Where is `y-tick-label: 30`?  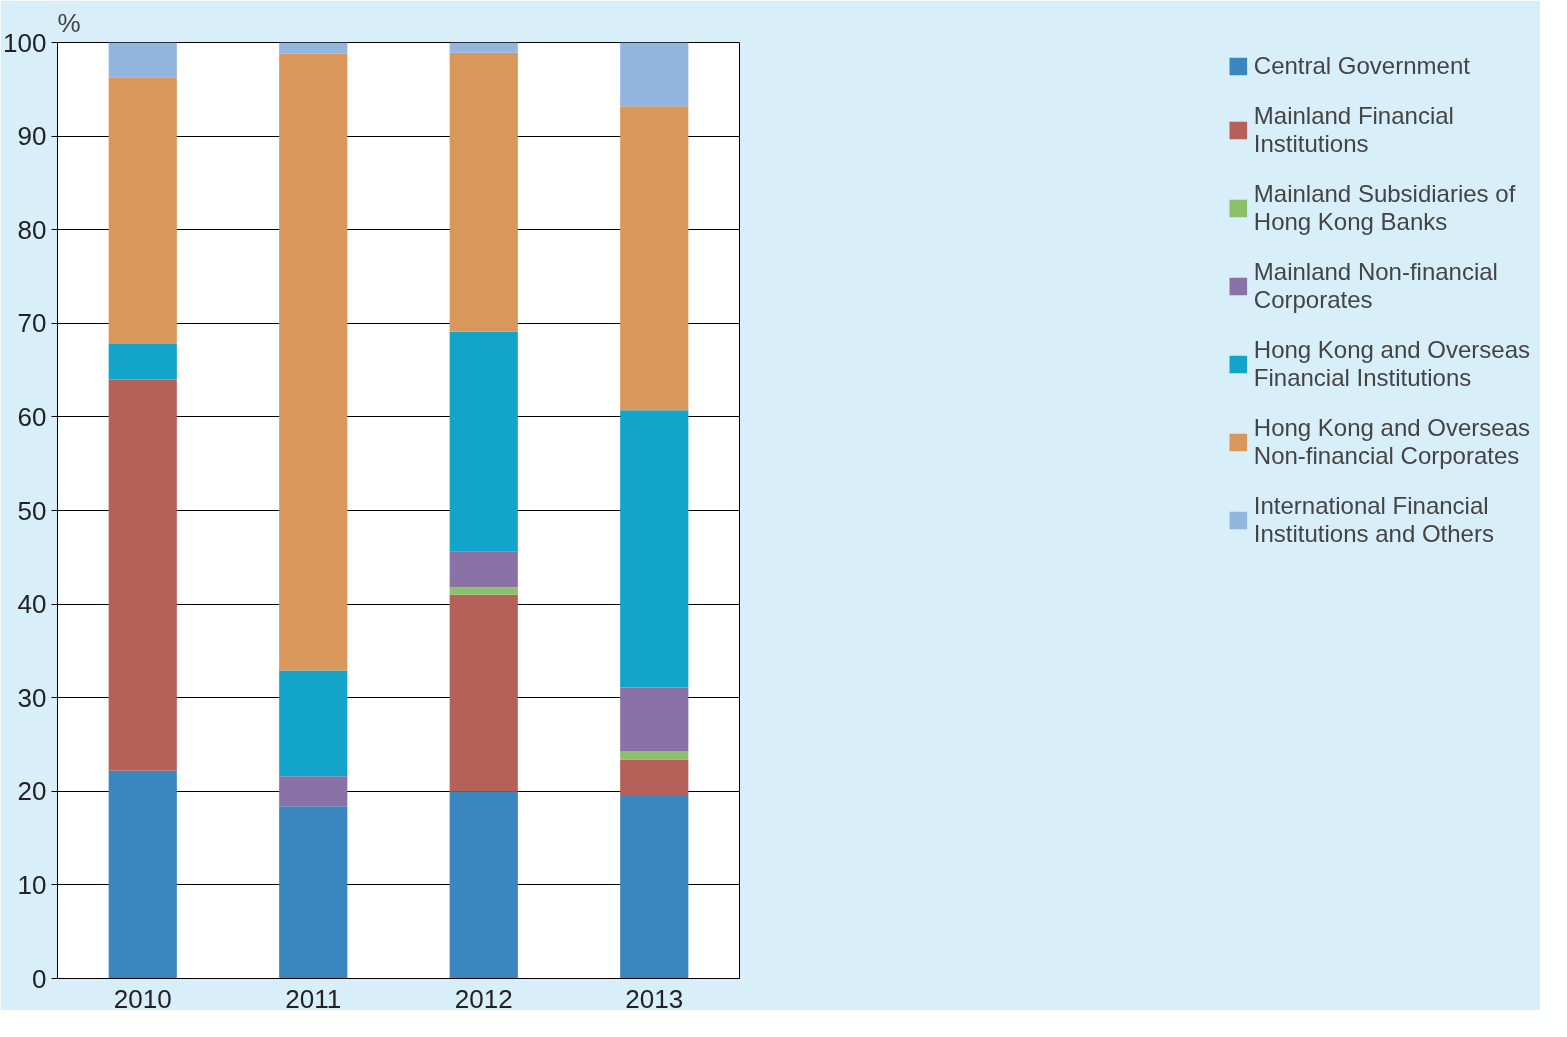 y-tick-label: 30 is located at coordinates (32, 697).